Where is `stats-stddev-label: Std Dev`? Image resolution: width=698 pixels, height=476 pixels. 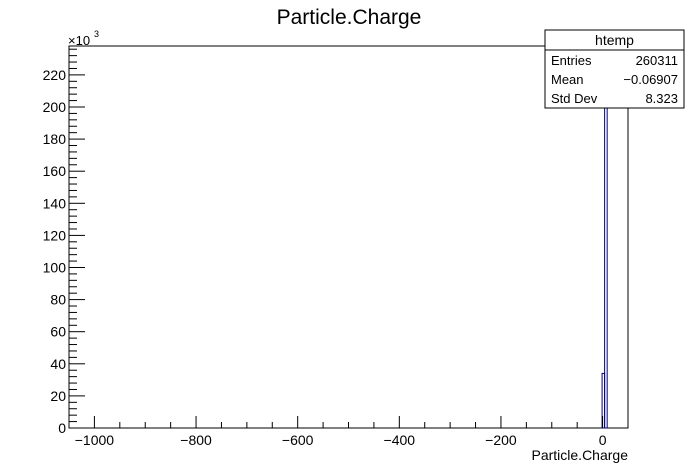
stats-stddev-label: Std Dev is located at coordinates (574, 98).